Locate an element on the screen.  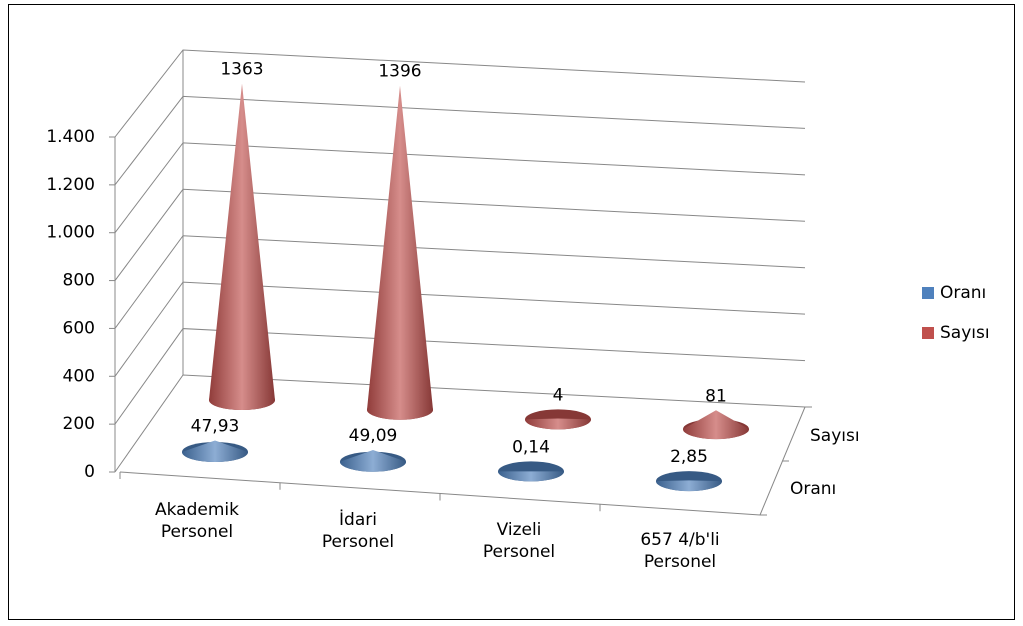
depth-label: Sayısı is located at coordinates (835, 436).